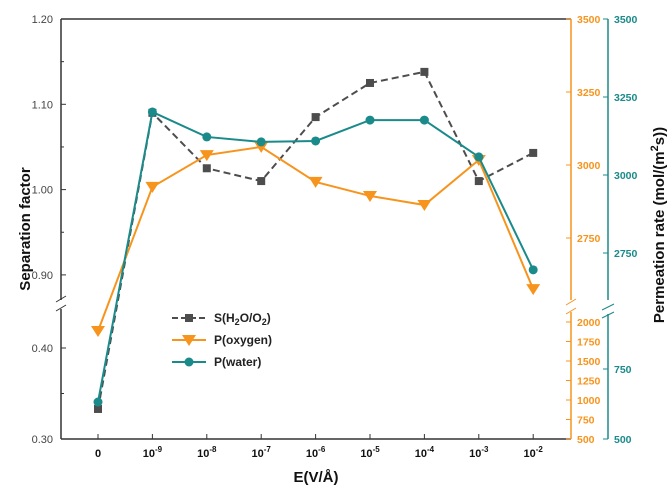  Describe the element at coordinates (42, 105) in the screenshot. I see `left-tick-label: 1.10` at that location.